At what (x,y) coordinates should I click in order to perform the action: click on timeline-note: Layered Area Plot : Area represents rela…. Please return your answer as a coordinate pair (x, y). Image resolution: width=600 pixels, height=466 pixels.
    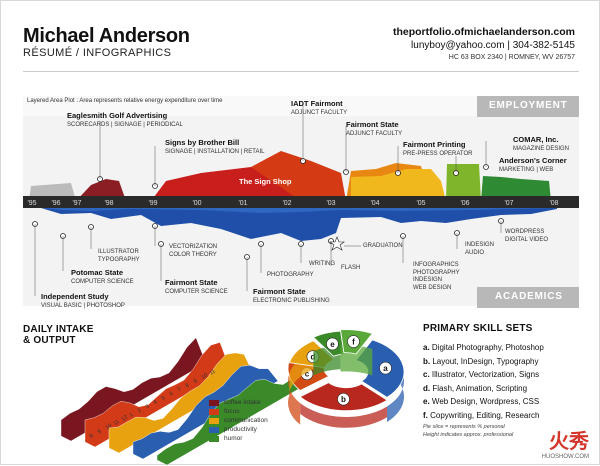
    Looking at the image, I should click on (125, 101).